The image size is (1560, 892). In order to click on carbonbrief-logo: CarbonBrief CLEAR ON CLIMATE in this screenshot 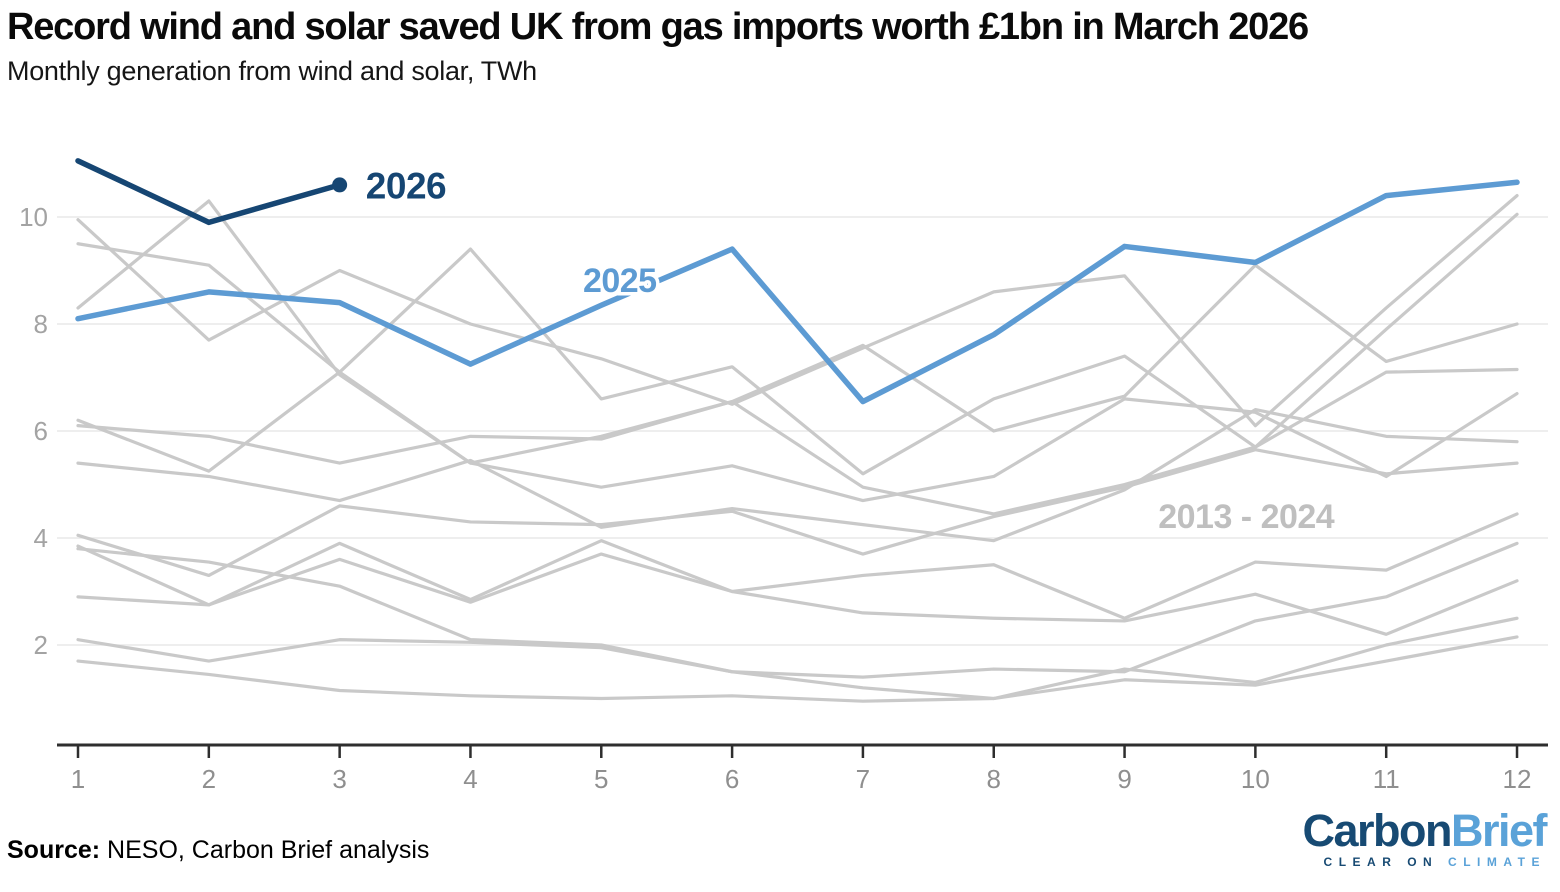, I will do `click(1425, 836)`.